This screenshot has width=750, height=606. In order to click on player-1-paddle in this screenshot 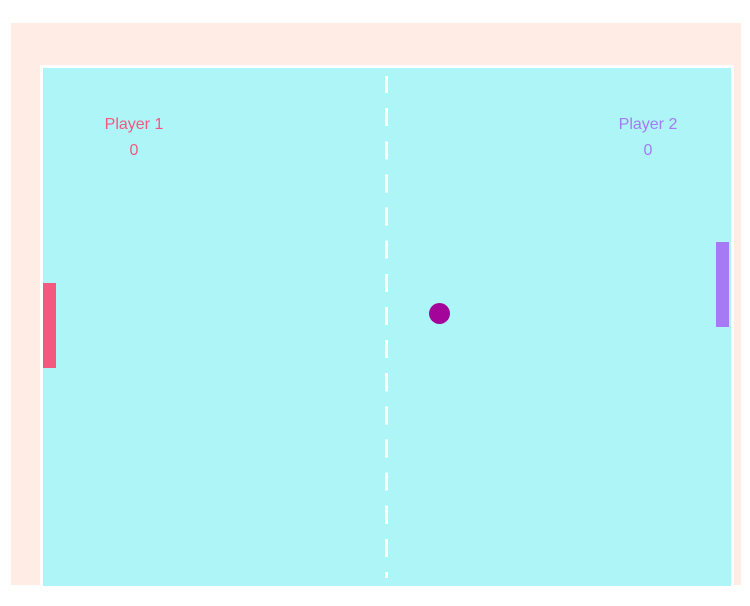, I will do `click(49, 325)`.